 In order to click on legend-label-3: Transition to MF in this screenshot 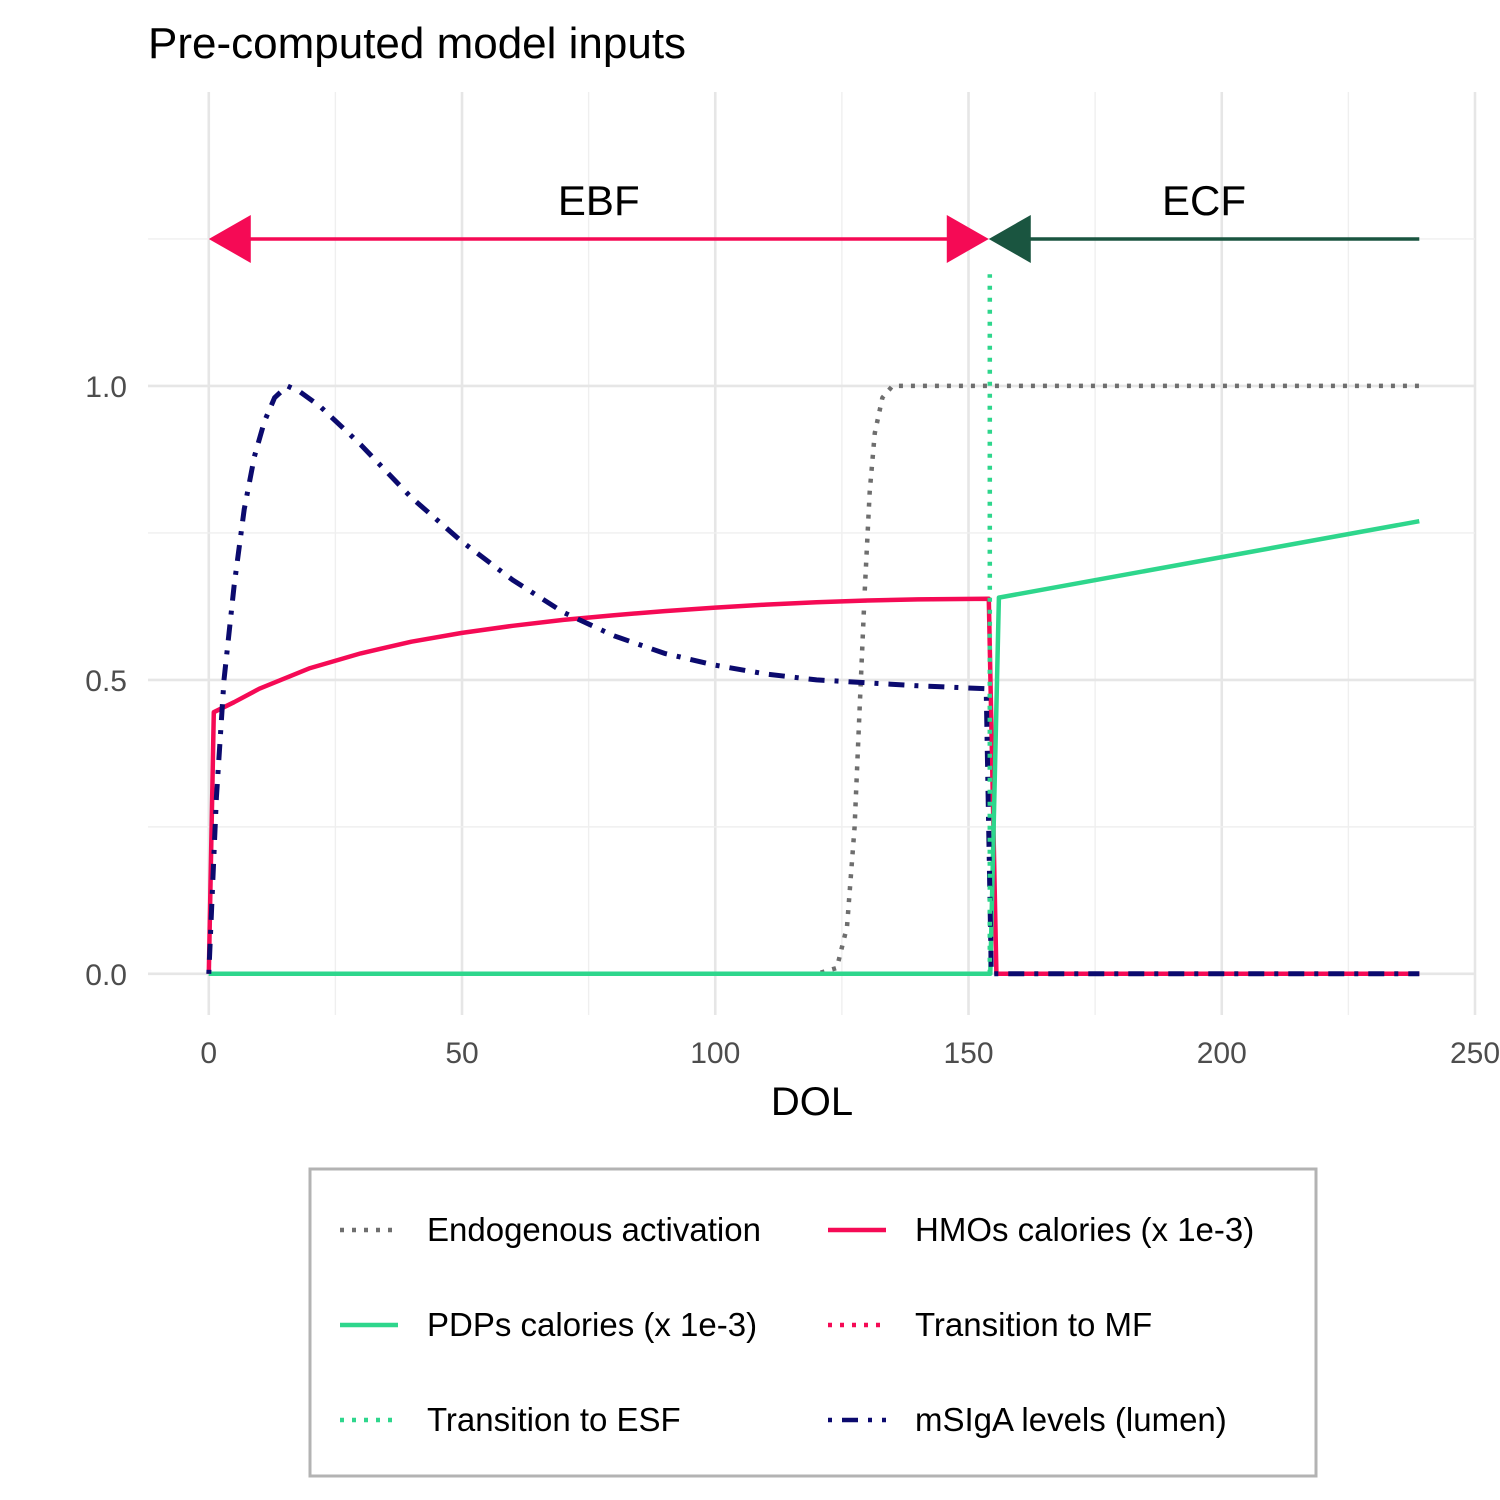, I will do `click(1033, 1324)`.